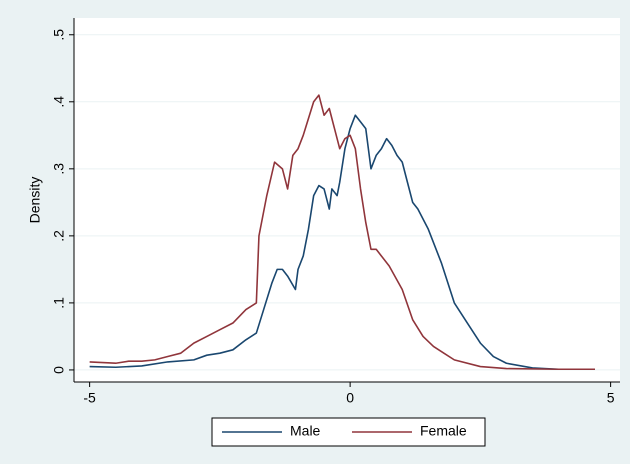  Describe the element at coordinates (350, 398) in the screenshot. I see `x-tick-label: 0` at that location.